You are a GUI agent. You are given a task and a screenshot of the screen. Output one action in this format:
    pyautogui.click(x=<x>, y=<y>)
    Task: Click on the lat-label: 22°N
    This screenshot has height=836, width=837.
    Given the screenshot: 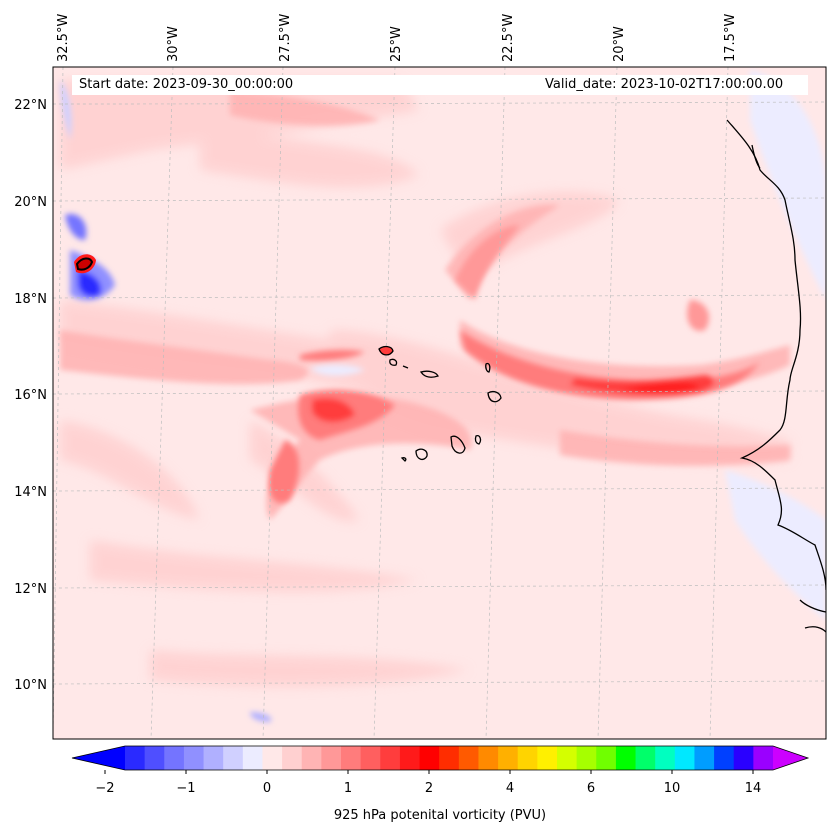 What is the action you would take?
    pyautogui.click(x=30, y=105)
    